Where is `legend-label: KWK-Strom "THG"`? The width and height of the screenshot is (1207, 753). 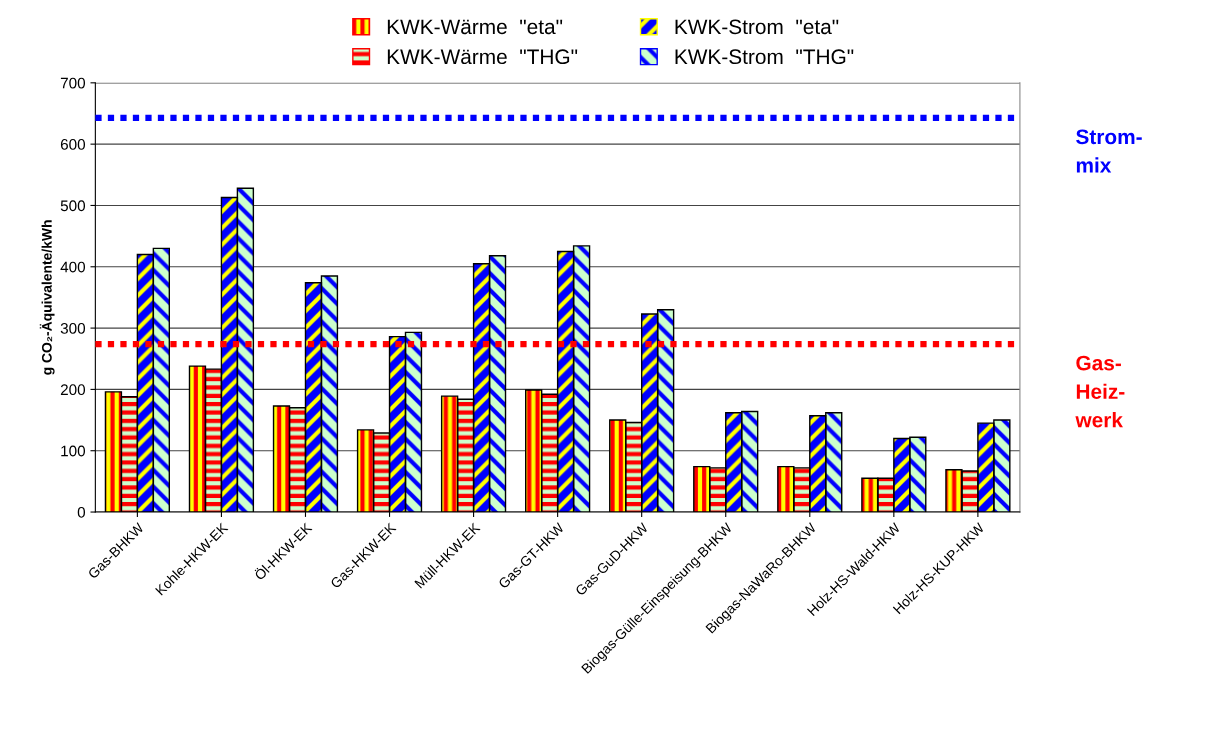
legend-label: KWK-Strom "THG" is located at coordinates (764, 57).